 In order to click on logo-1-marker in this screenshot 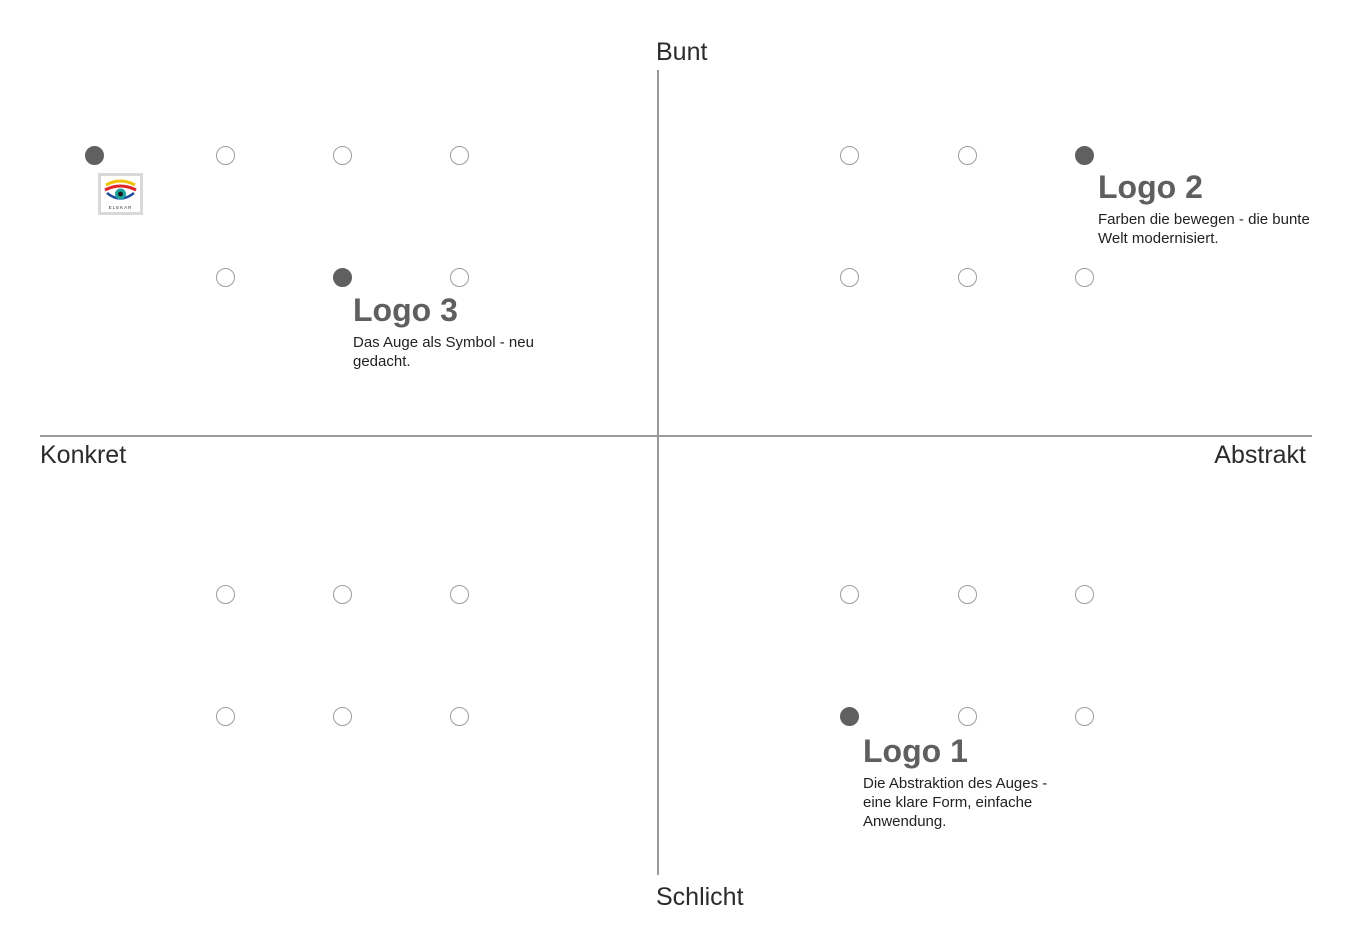, I will do `click(849, 716)`.